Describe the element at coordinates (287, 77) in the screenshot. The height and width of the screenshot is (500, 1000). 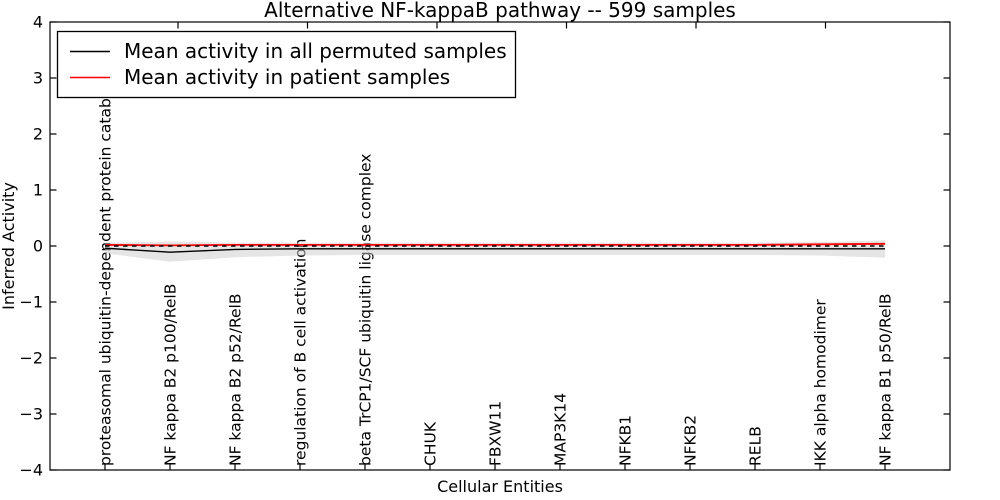
I see `legend-label-patient: Mean activity in patient samples` at that location.